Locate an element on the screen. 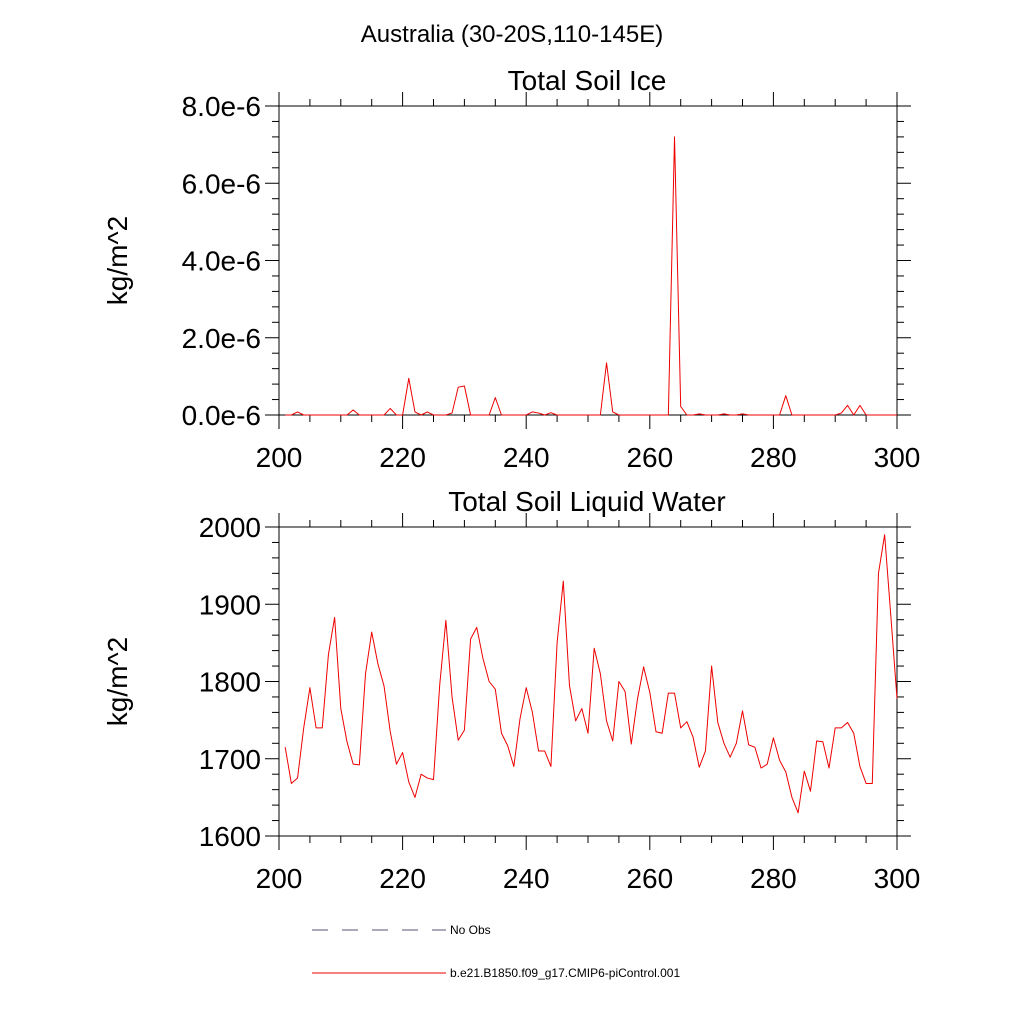  soil-ice-xtick-label: 240 is located at coordinates (526, 457).